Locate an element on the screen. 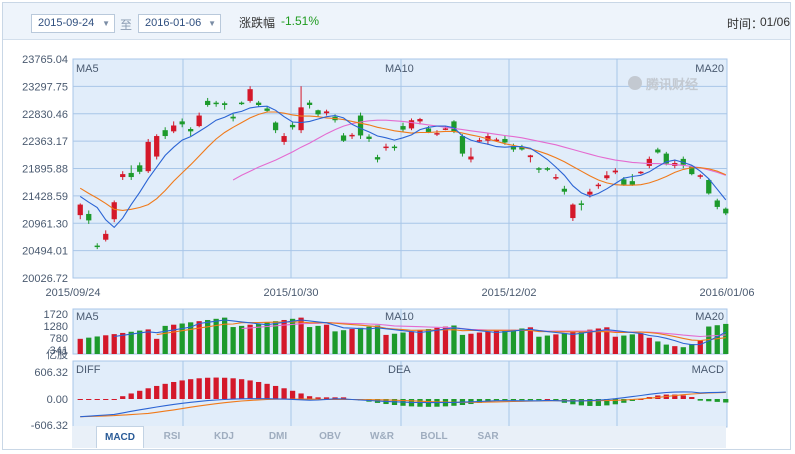  indicator-tabs is located at coordinates (399, 437).